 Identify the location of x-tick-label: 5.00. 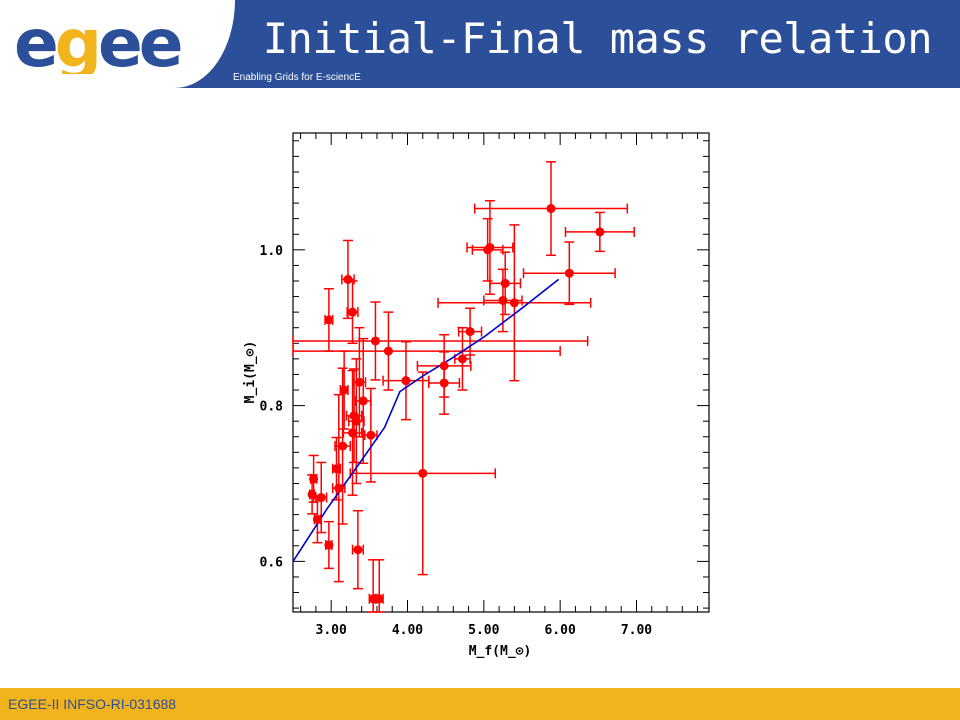
(483, 630).